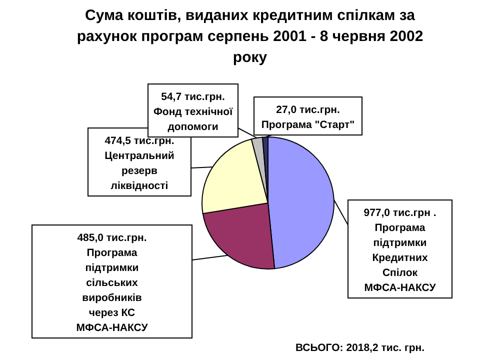 This screenshot has height=364, width=500. I want to click on legend-label: Центральний резерв ліквідності, so click(139, 171).